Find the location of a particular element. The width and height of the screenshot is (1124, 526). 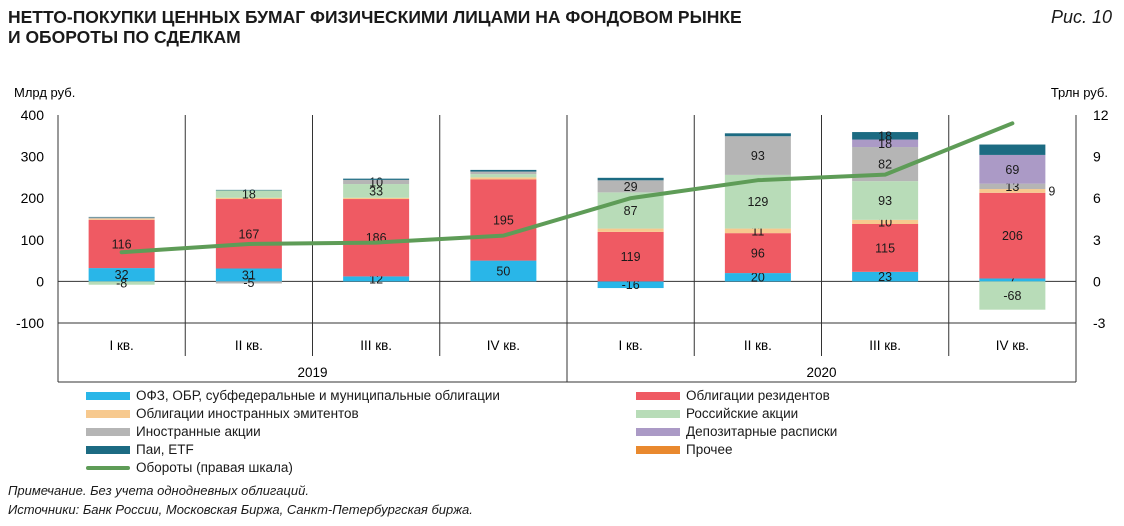

data-label: 115 is located at coordinates (885, 248).